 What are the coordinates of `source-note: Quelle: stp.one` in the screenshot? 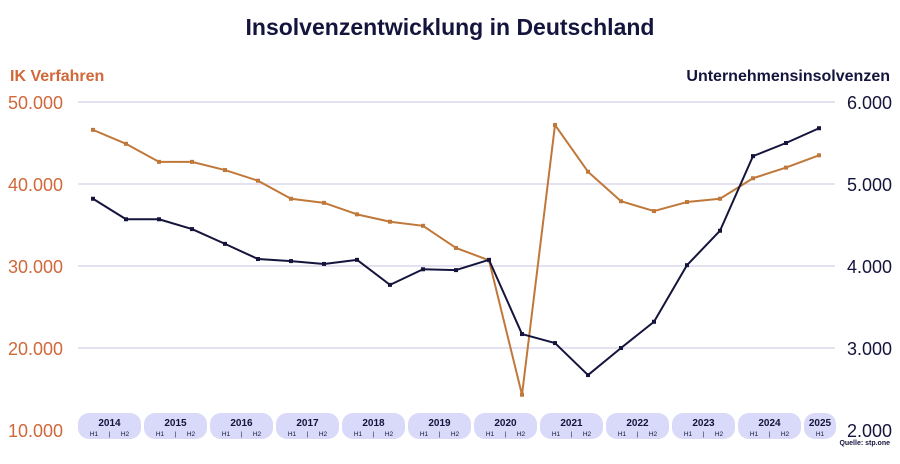 It's located at (864, 443).